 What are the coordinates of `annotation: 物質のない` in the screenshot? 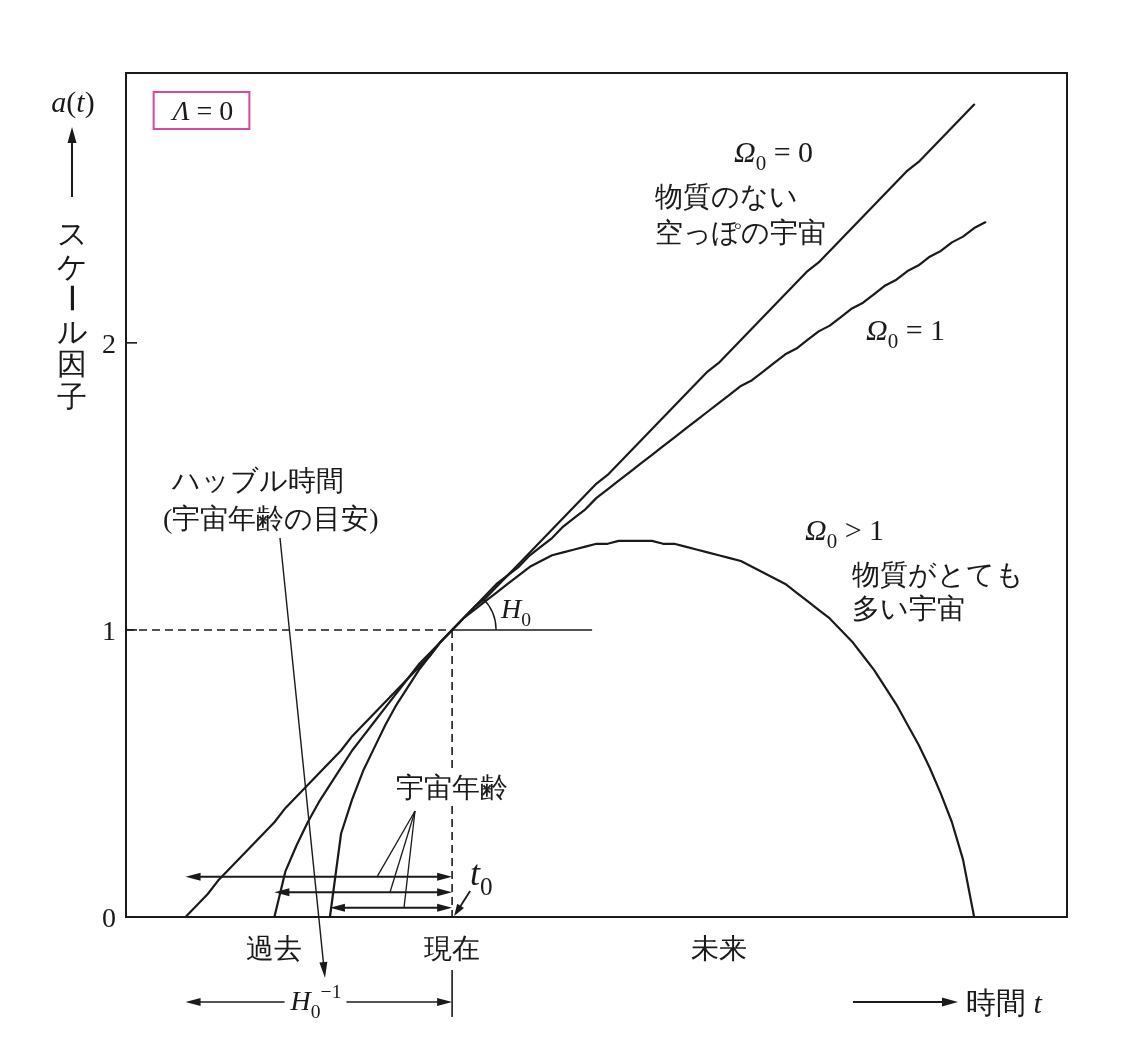 It's located at (726, 196).